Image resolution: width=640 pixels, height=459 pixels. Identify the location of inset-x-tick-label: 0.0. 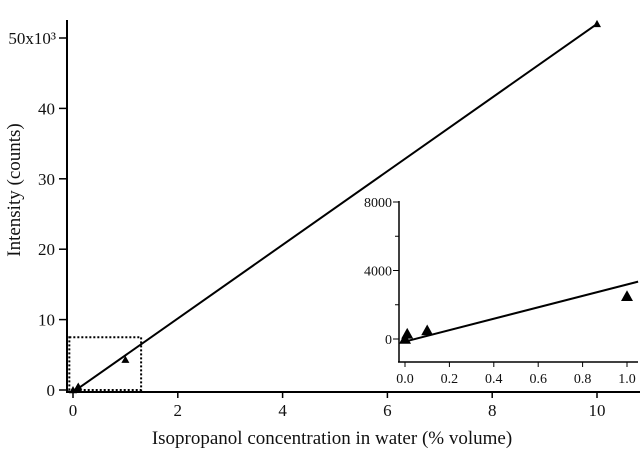
(405, 379).